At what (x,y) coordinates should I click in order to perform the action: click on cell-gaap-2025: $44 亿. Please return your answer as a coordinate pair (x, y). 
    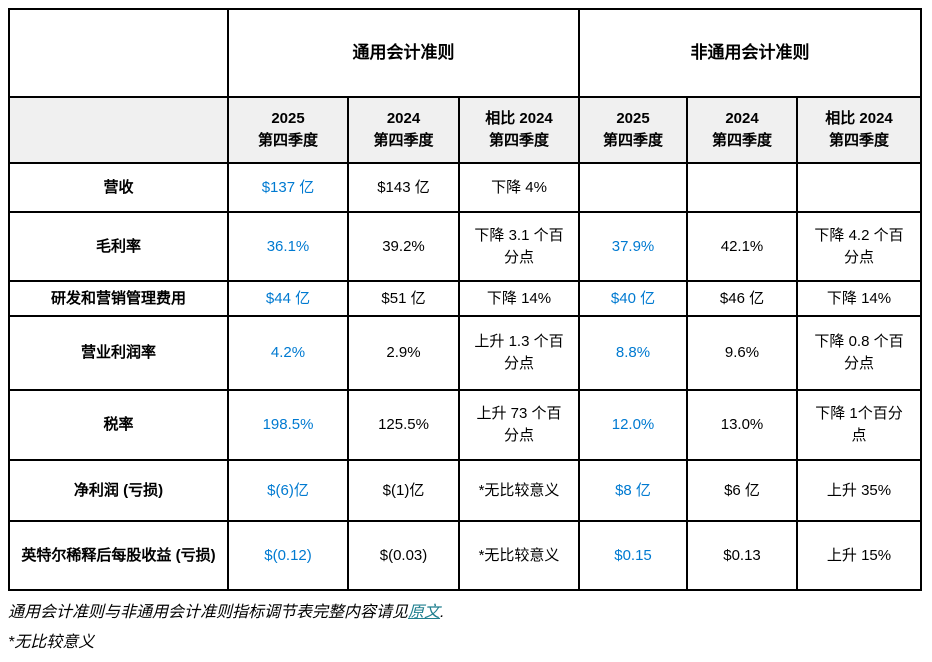
    Looking at the image, I should click on (288, 298).